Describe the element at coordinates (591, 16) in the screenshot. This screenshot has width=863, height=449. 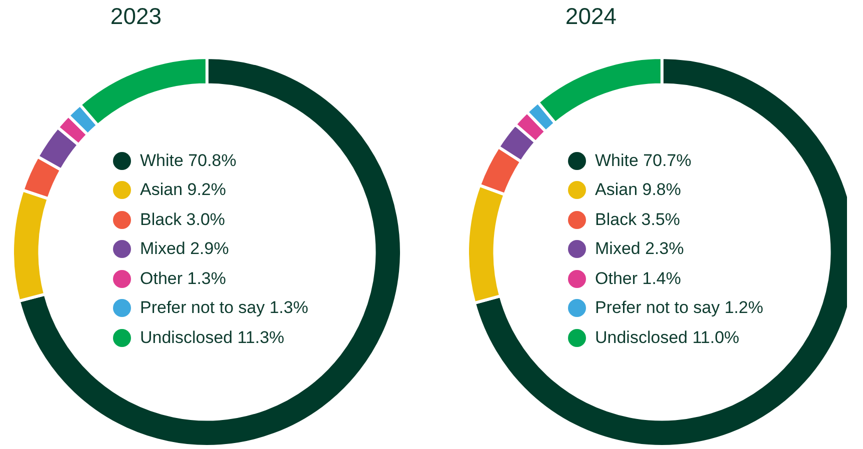
I see `chart-title: 2024` at that location.